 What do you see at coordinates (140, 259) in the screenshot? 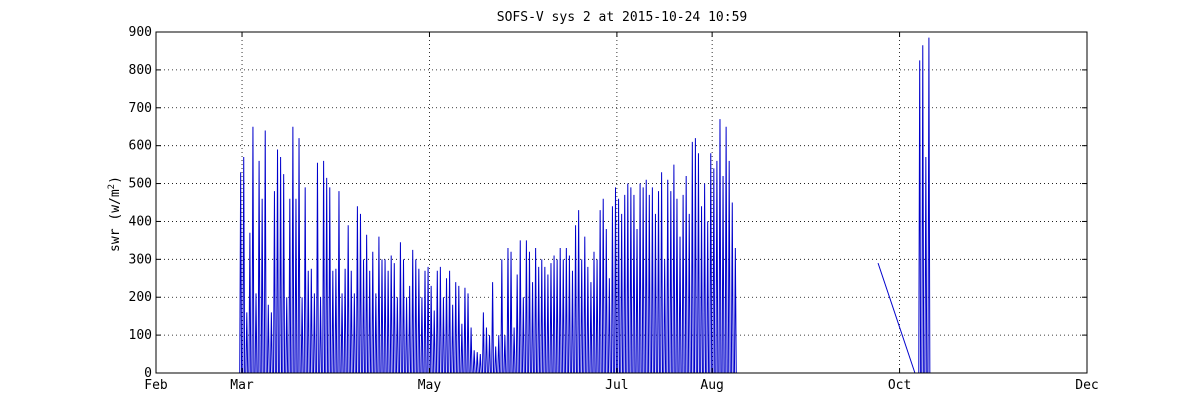
I see `y-tick-label: 300` at bounding box center [140, 259].